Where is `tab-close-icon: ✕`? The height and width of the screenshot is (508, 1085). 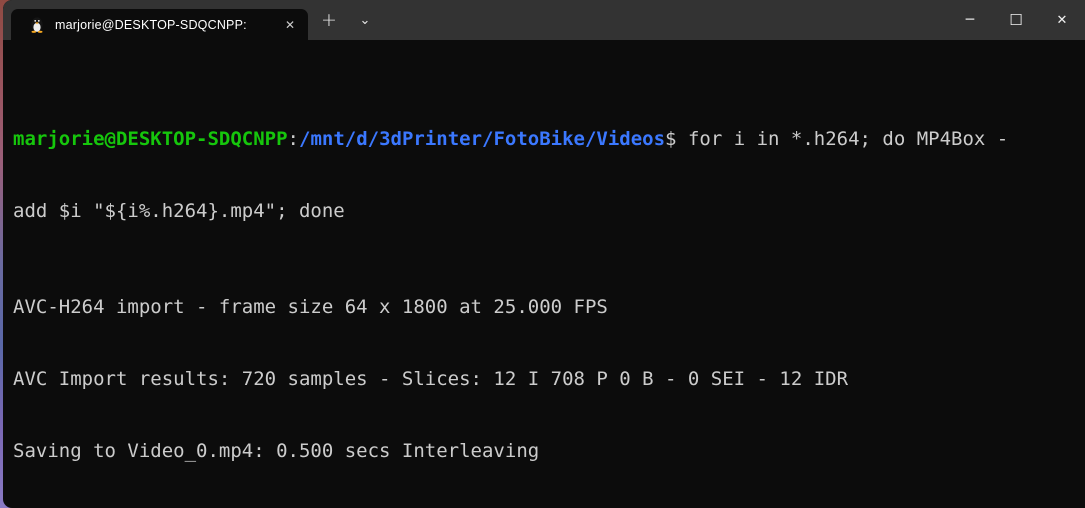
tab-close-icon: ✕ is located at coordinates (290, 24).